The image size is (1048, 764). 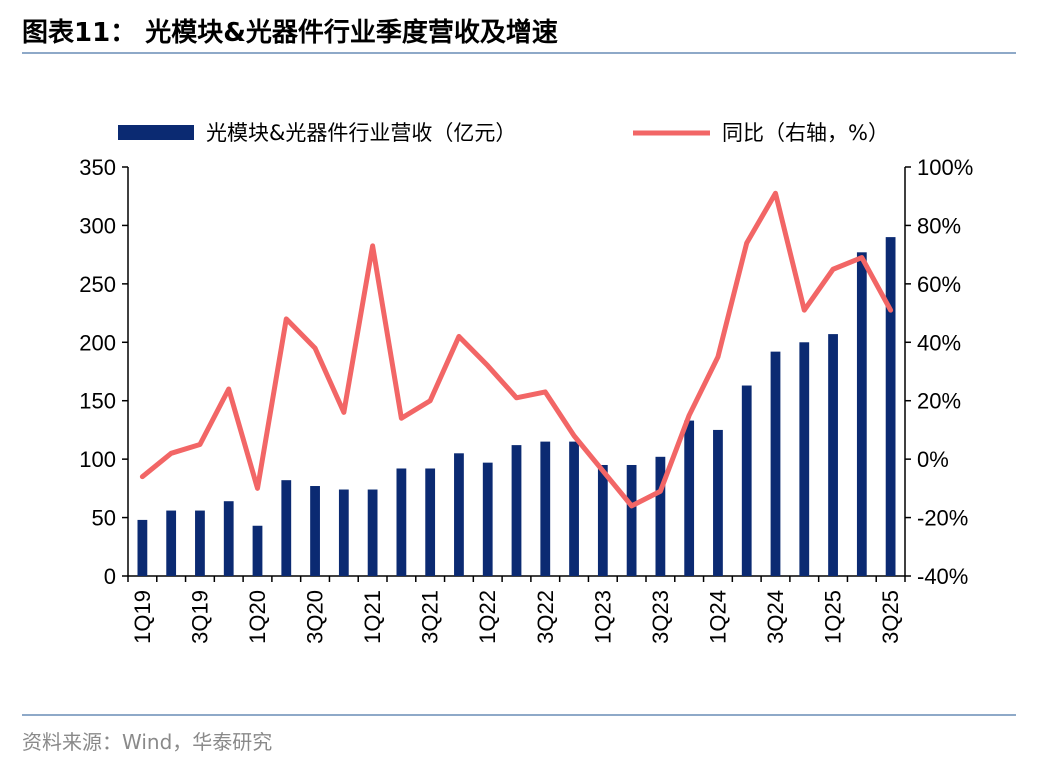 What do you see at coordinates (97, 225) in the screenshot?
I see `left-tick-label: 300` at bounding box center [97, 225].